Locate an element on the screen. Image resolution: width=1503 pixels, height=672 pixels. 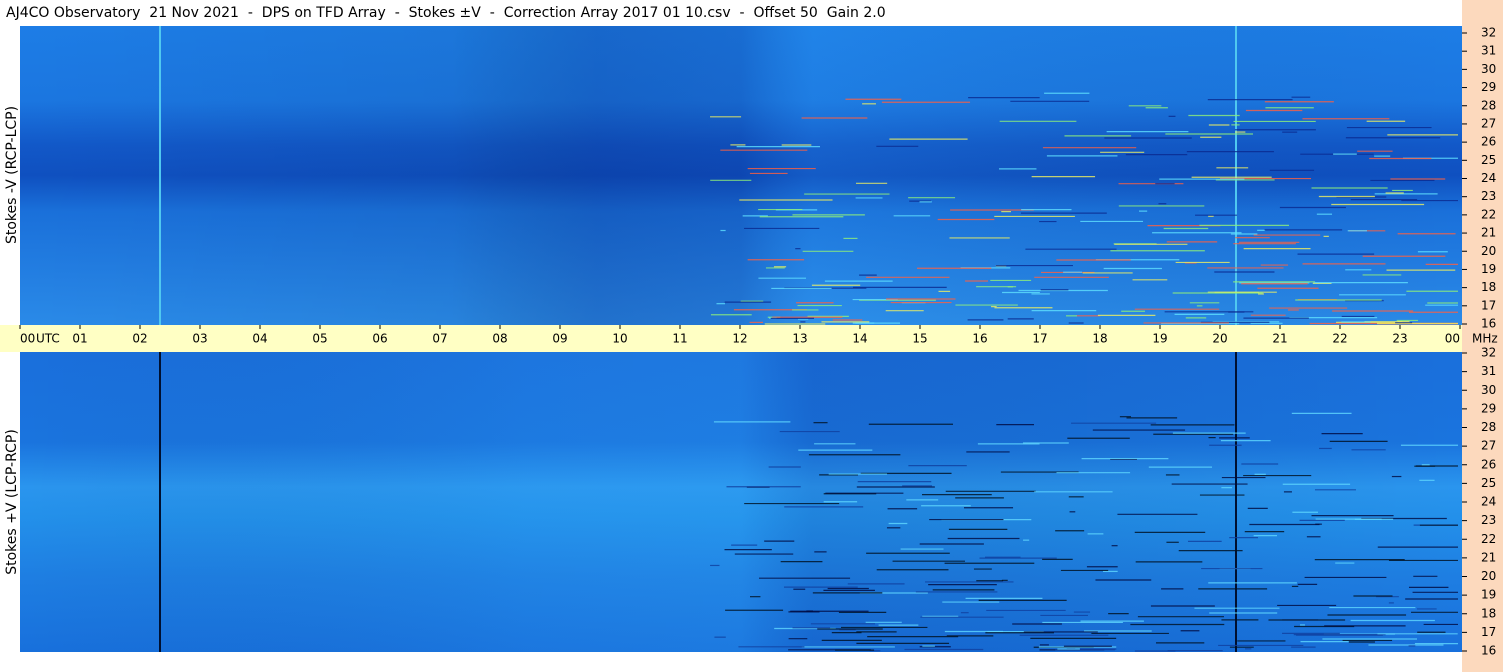
x-tick-label: 14 is located at coordinates (859, 339).